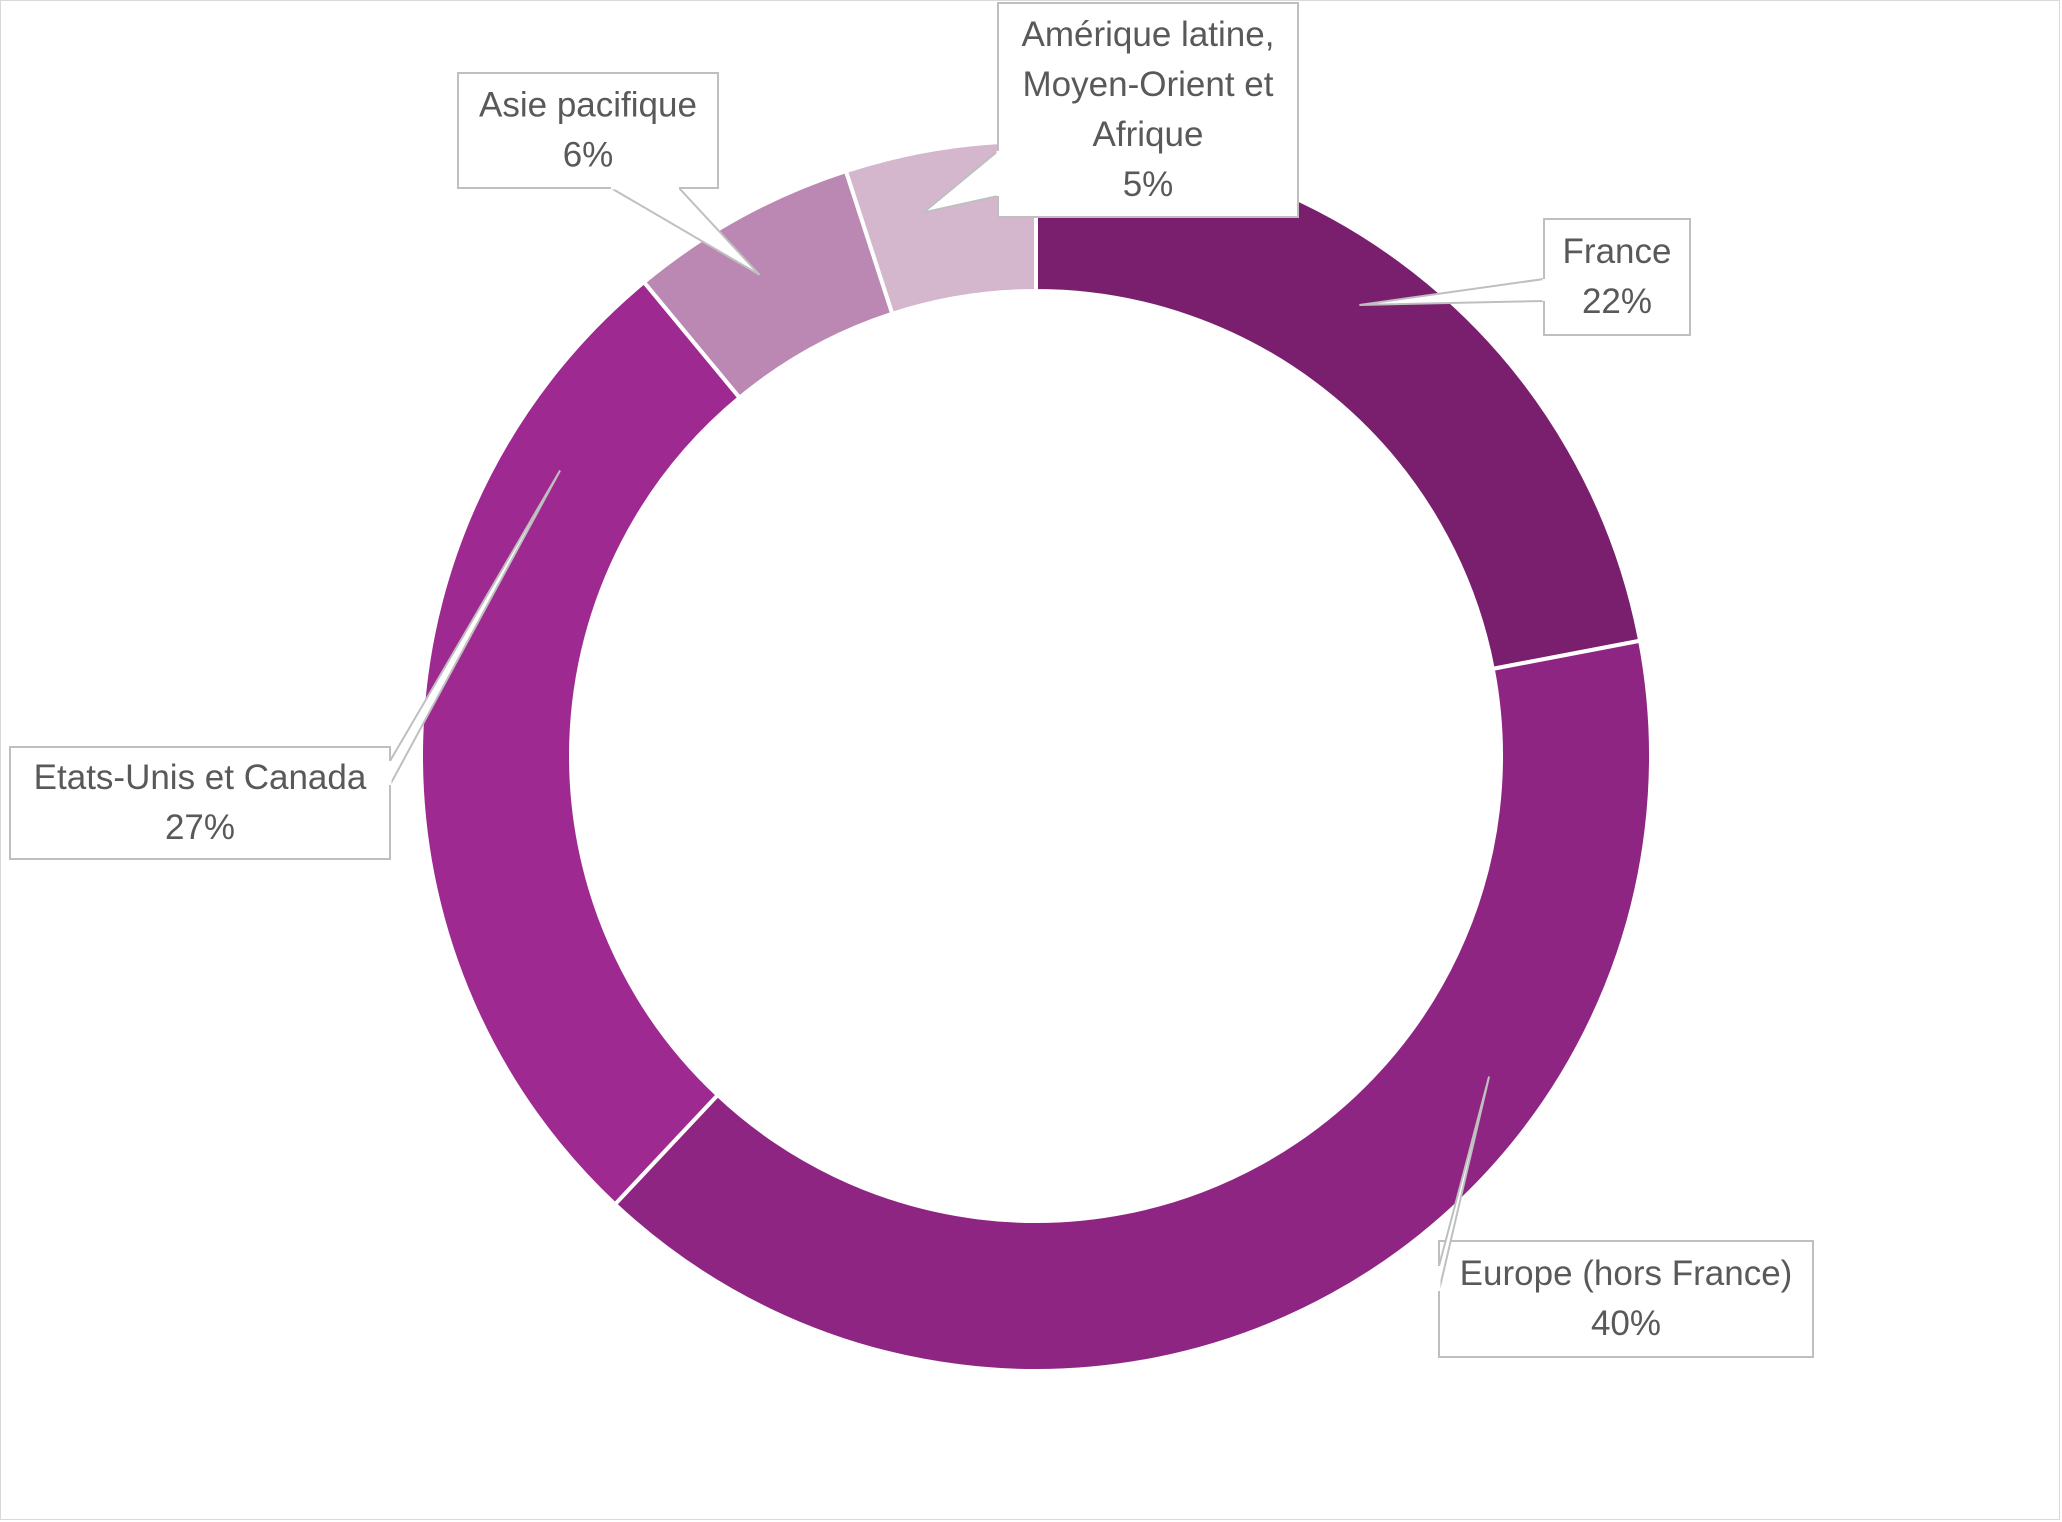  I want to click on callout-label-europe-hors-france: Europe (hors France), so click(1626, 1273).